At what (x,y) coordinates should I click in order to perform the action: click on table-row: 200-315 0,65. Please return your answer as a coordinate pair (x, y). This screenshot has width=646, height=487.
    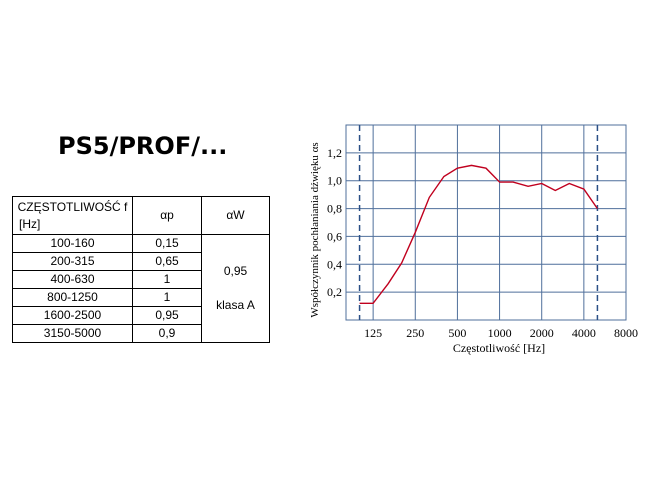
    Looking at the image, I should click on (141, 261).